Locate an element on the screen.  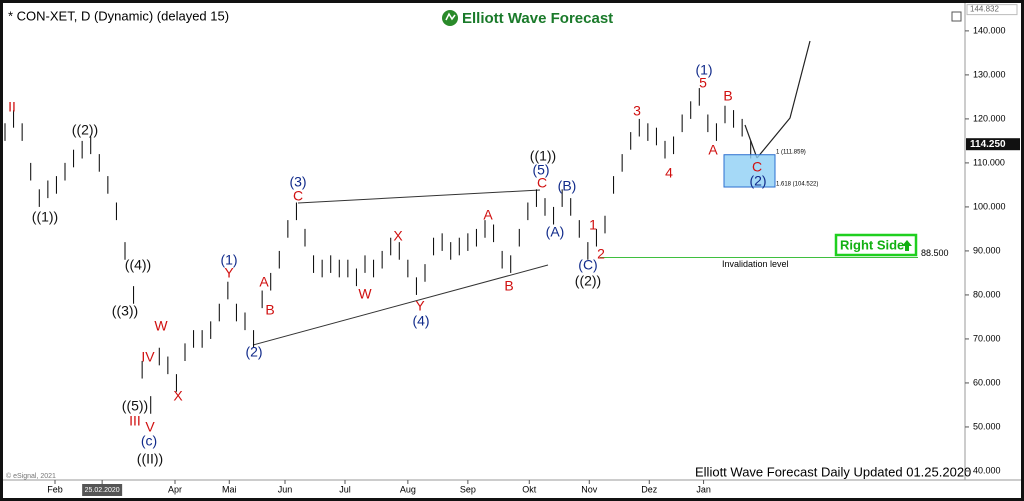
target-box is located at coordinates (749, 171).